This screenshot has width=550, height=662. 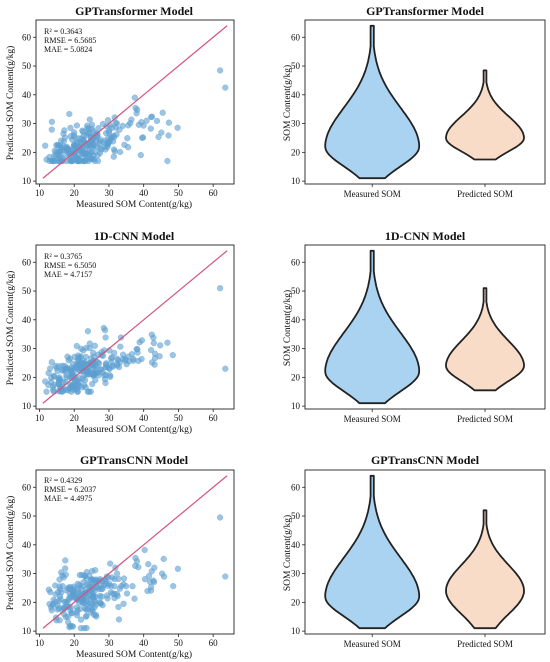 I want to click on y-axis-label: SOM Content(g/kg), so click(x=287, y=328).